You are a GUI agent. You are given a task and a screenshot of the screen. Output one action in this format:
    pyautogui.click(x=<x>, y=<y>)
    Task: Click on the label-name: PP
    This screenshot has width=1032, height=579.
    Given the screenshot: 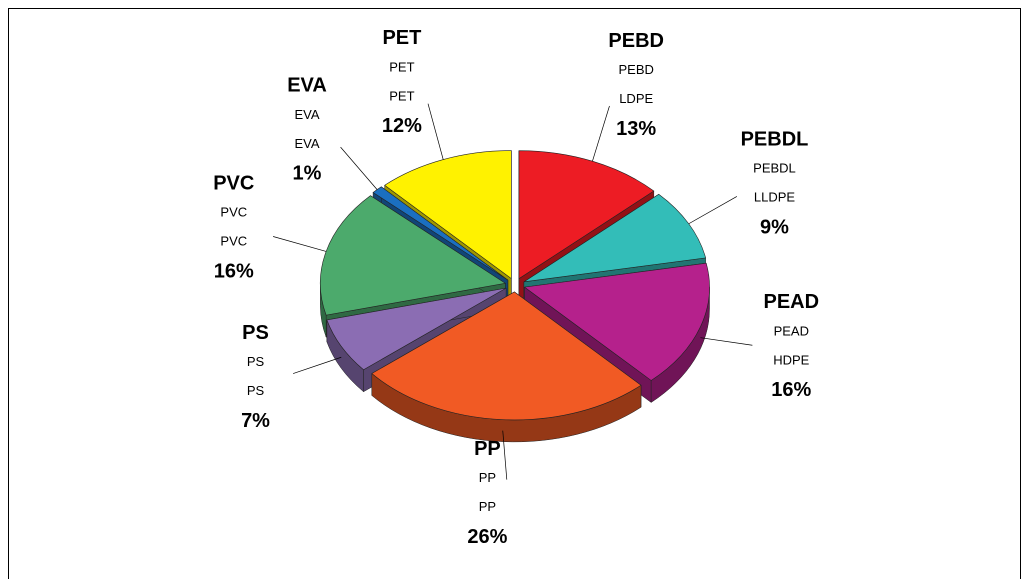 What is the action you would take?
    pyautogui.click(x=487, y=449)
    